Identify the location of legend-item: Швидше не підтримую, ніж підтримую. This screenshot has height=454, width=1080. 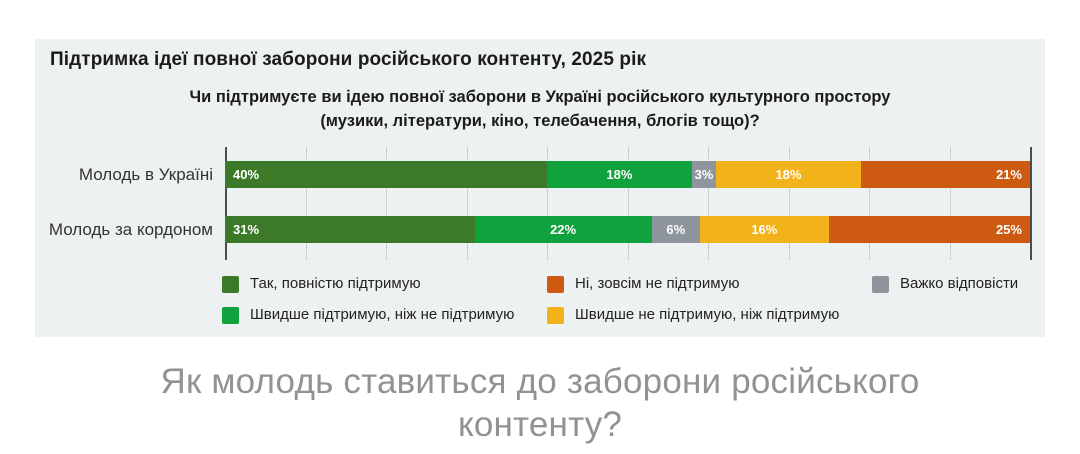
(693, 315).